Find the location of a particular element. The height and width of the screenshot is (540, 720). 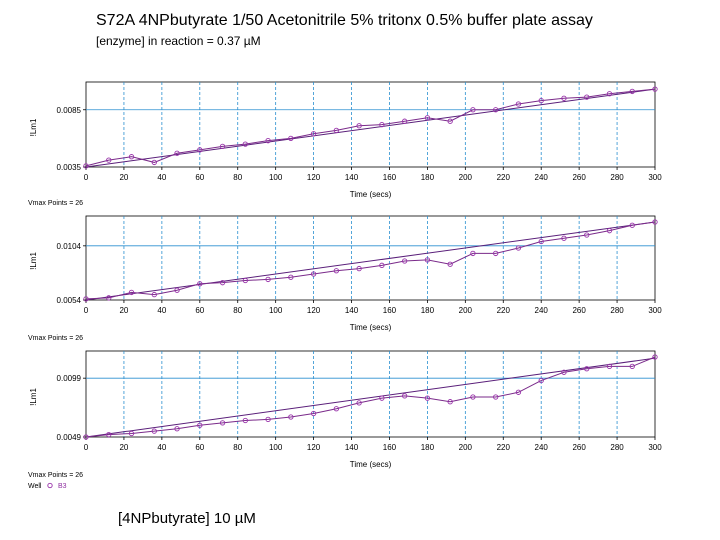

x-tick-label: 300 is located at coordinates (655, 447).